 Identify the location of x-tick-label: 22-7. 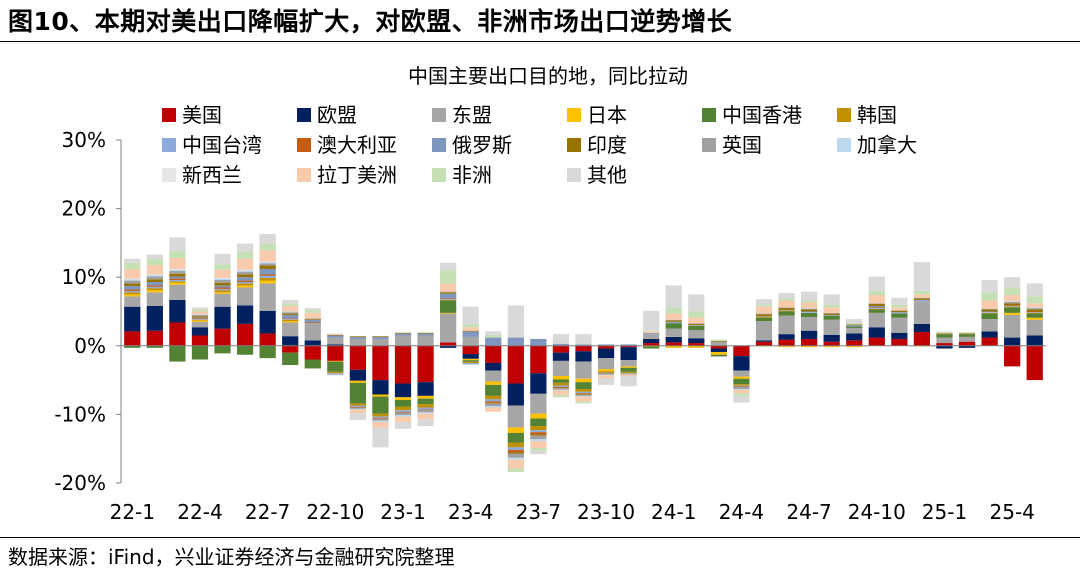
(267, 512).